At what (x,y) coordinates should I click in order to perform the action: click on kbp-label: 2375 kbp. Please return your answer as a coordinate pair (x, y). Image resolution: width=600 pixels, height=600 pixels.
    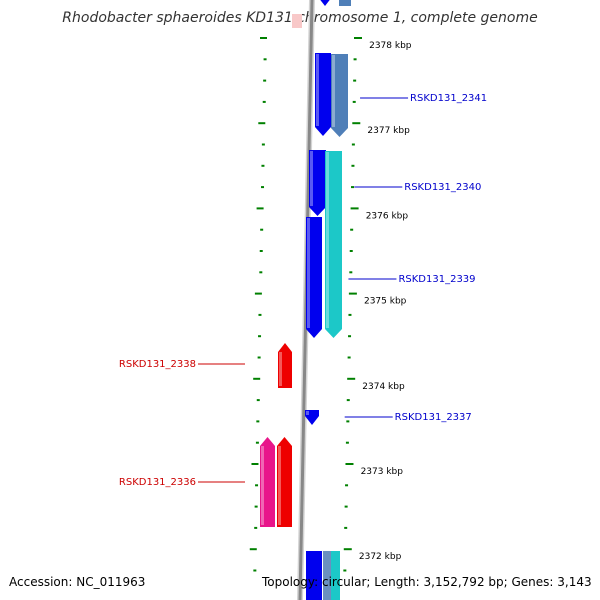
    Looking at the image, I should click on (385, 302).